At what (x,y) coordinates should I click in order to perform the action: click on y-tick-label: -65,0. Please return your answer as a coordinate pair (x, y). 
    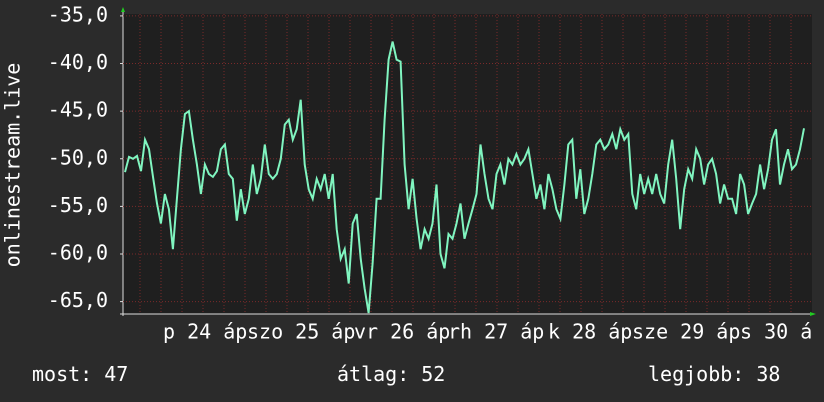
    Looking at the image, I should click on (78, 300).